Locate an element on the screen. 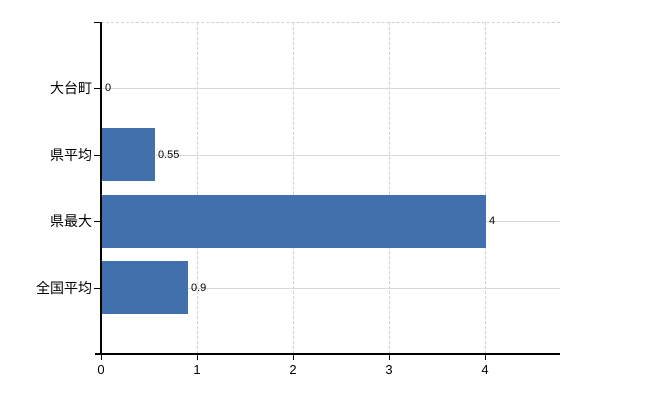 Image resolution: width=650 pixels, height=400 pixels. x-axis-line is located at coordinates (327, 354).